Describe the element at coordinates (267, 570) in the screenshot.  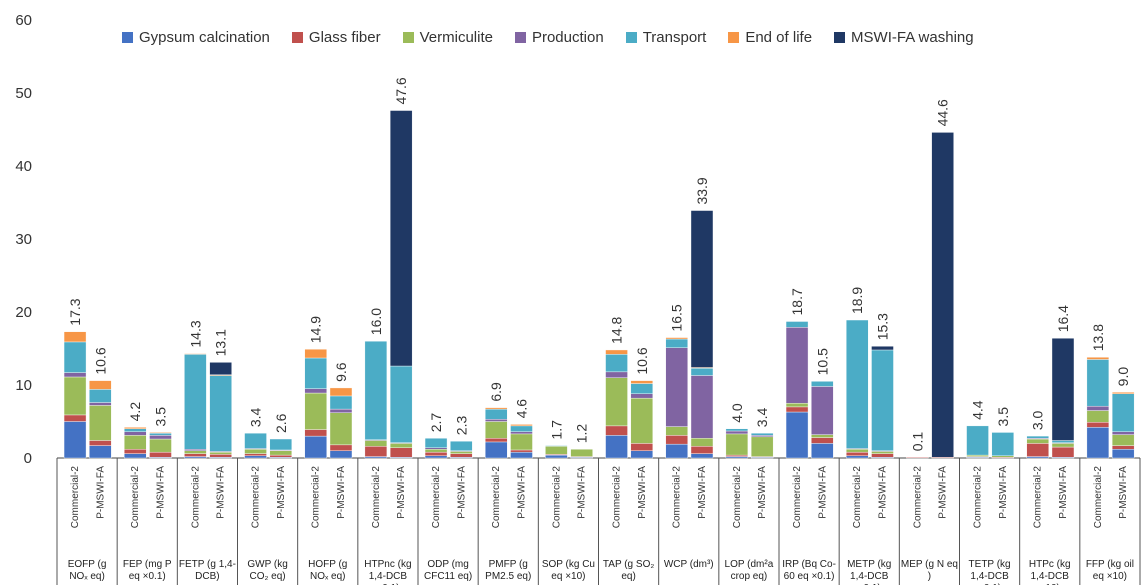
I see `group-label: GWP (kg CO₂ eq)` at that location.